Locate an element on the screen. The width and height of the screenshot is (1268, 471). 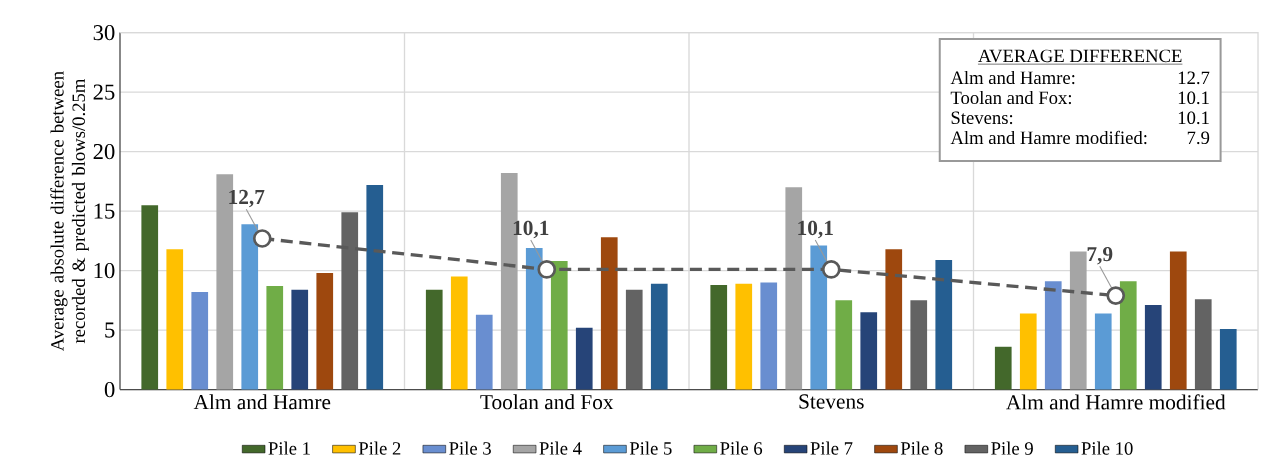
legend-label: Pile 1 is located at coordinates (289, 448).